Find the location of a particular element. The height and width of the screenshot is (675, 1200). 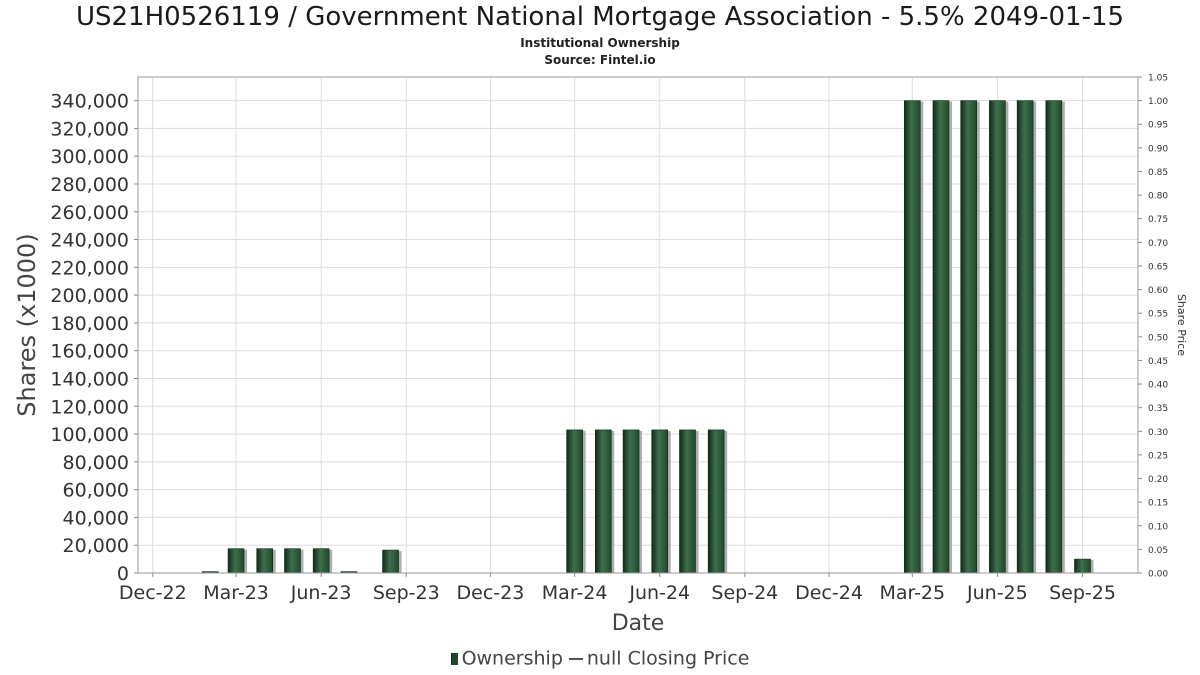

y2-tick-label: 0.35 is located at coordinates (1158, 409).